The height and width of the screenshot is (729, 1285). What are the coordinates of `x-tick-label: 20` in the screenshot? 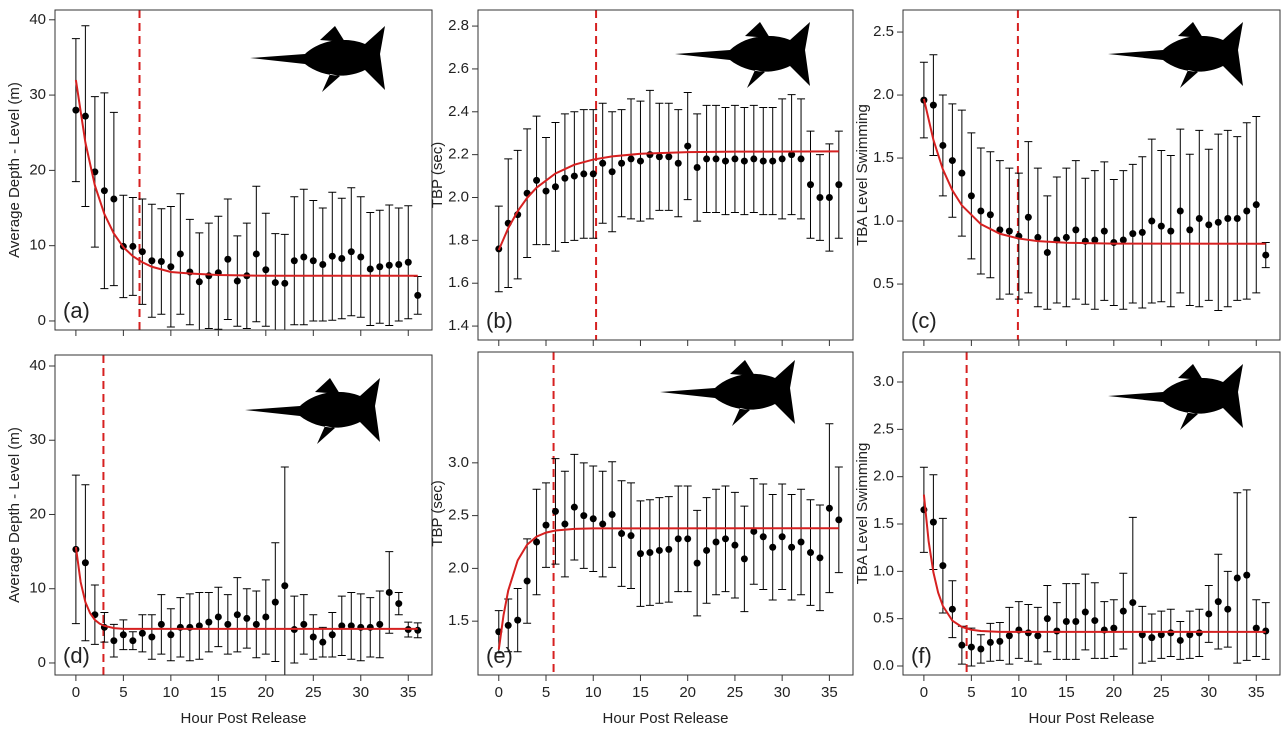 It's located at (1113, 692).